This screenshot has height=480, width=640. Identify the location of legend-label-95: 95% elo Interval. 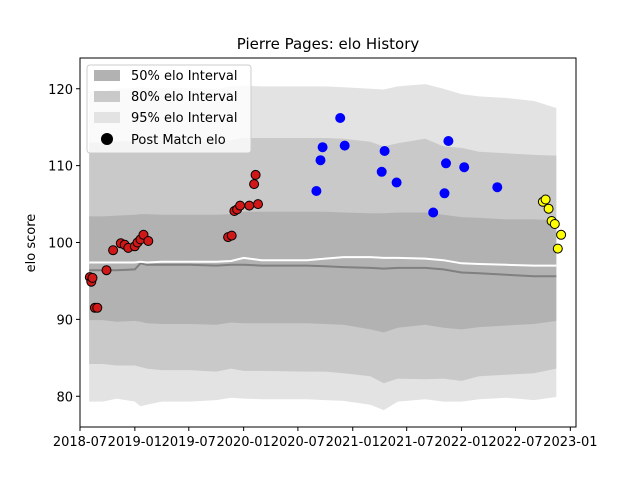
(184, 118).